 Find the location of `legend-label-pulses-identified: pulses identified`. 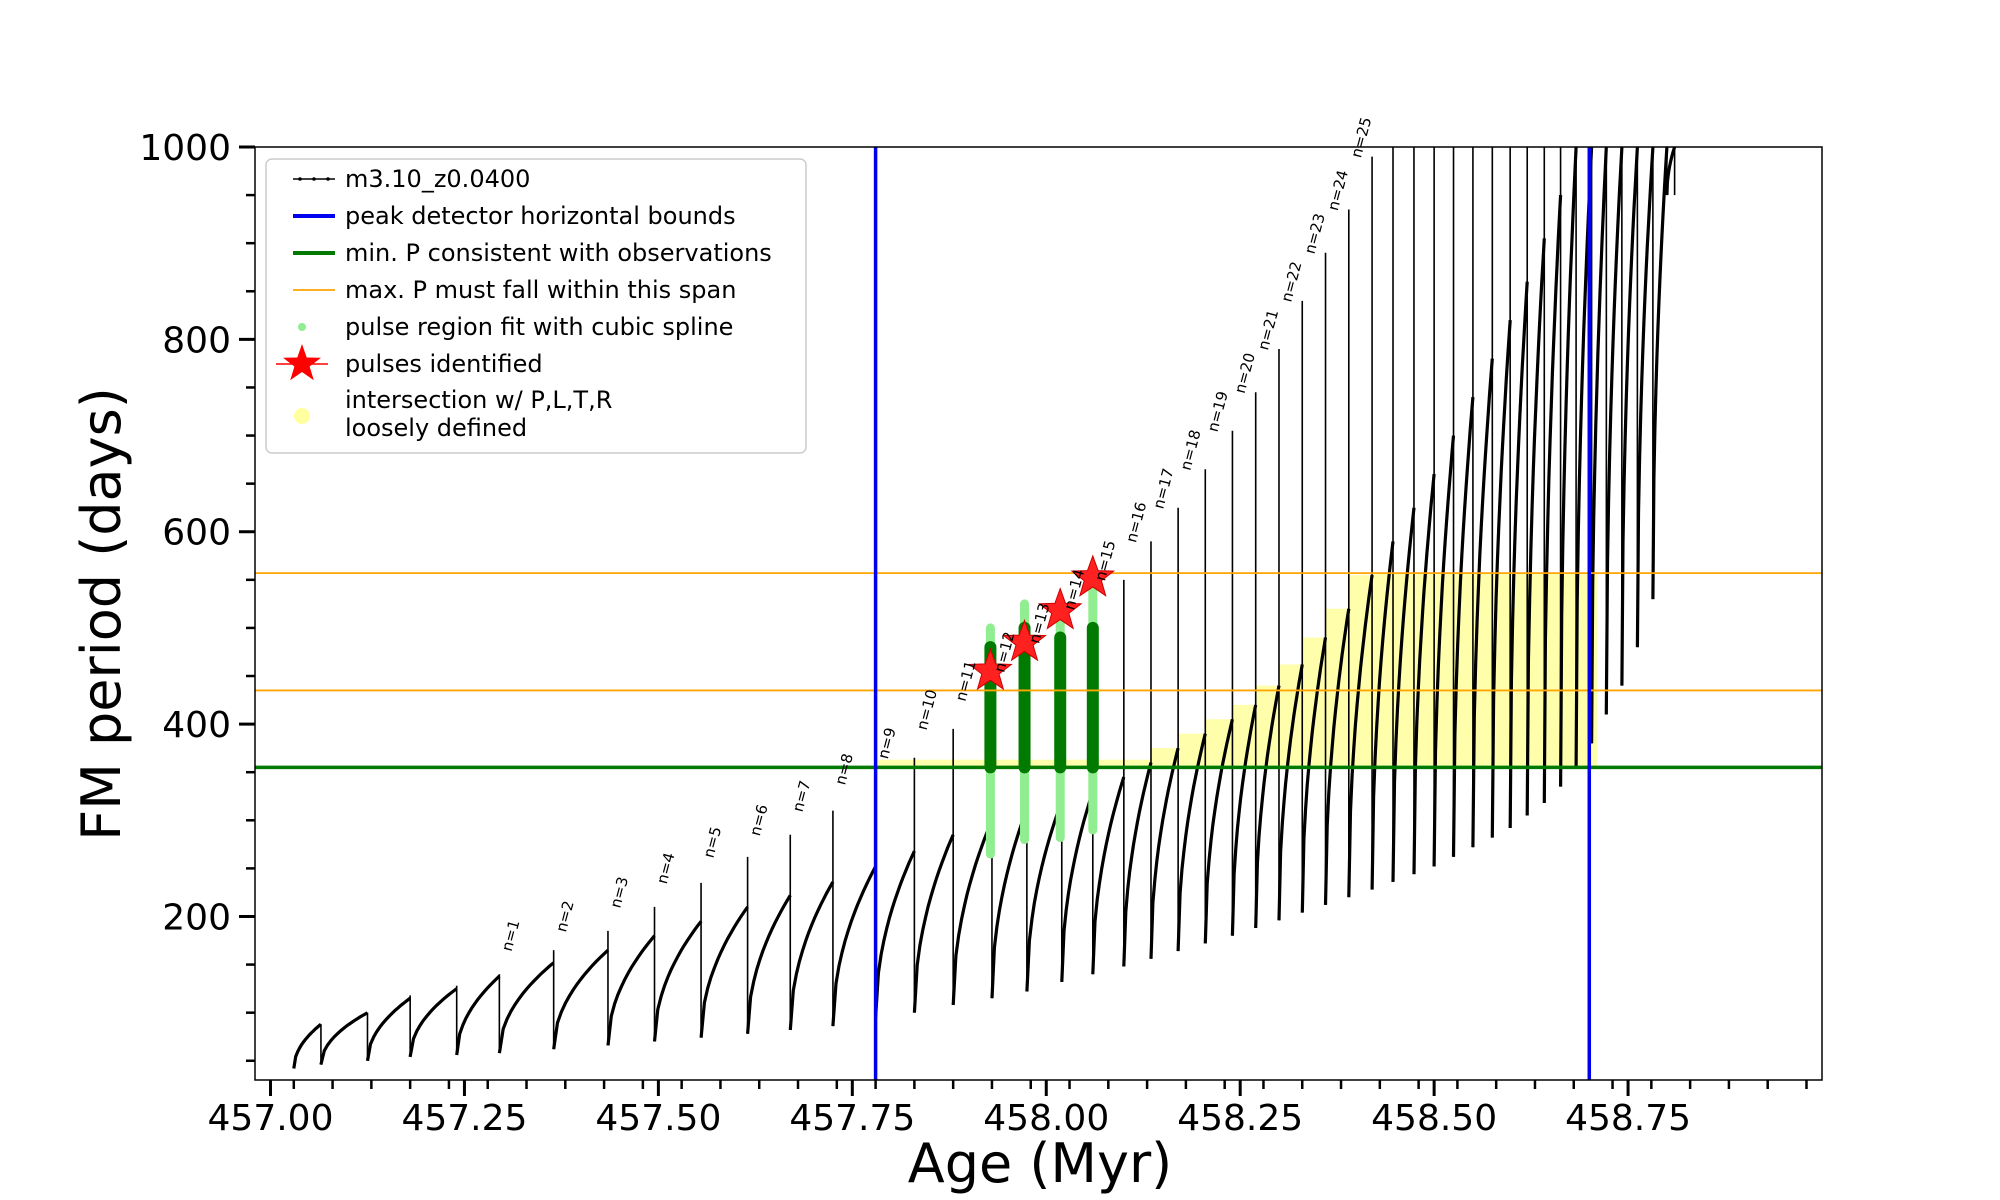

legend-label-pulses-identified: pulses identified is located at coordinates (444, 364).